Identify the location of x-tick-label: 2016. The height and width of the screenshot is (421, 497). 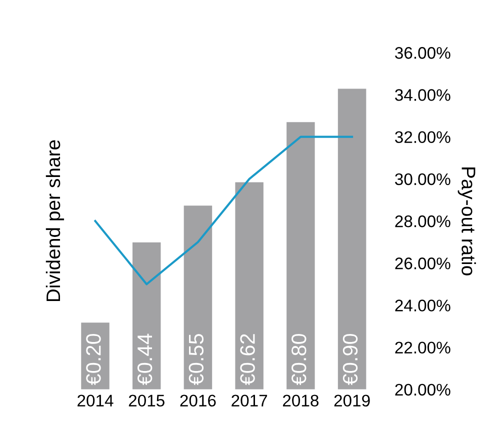
(198, 400).